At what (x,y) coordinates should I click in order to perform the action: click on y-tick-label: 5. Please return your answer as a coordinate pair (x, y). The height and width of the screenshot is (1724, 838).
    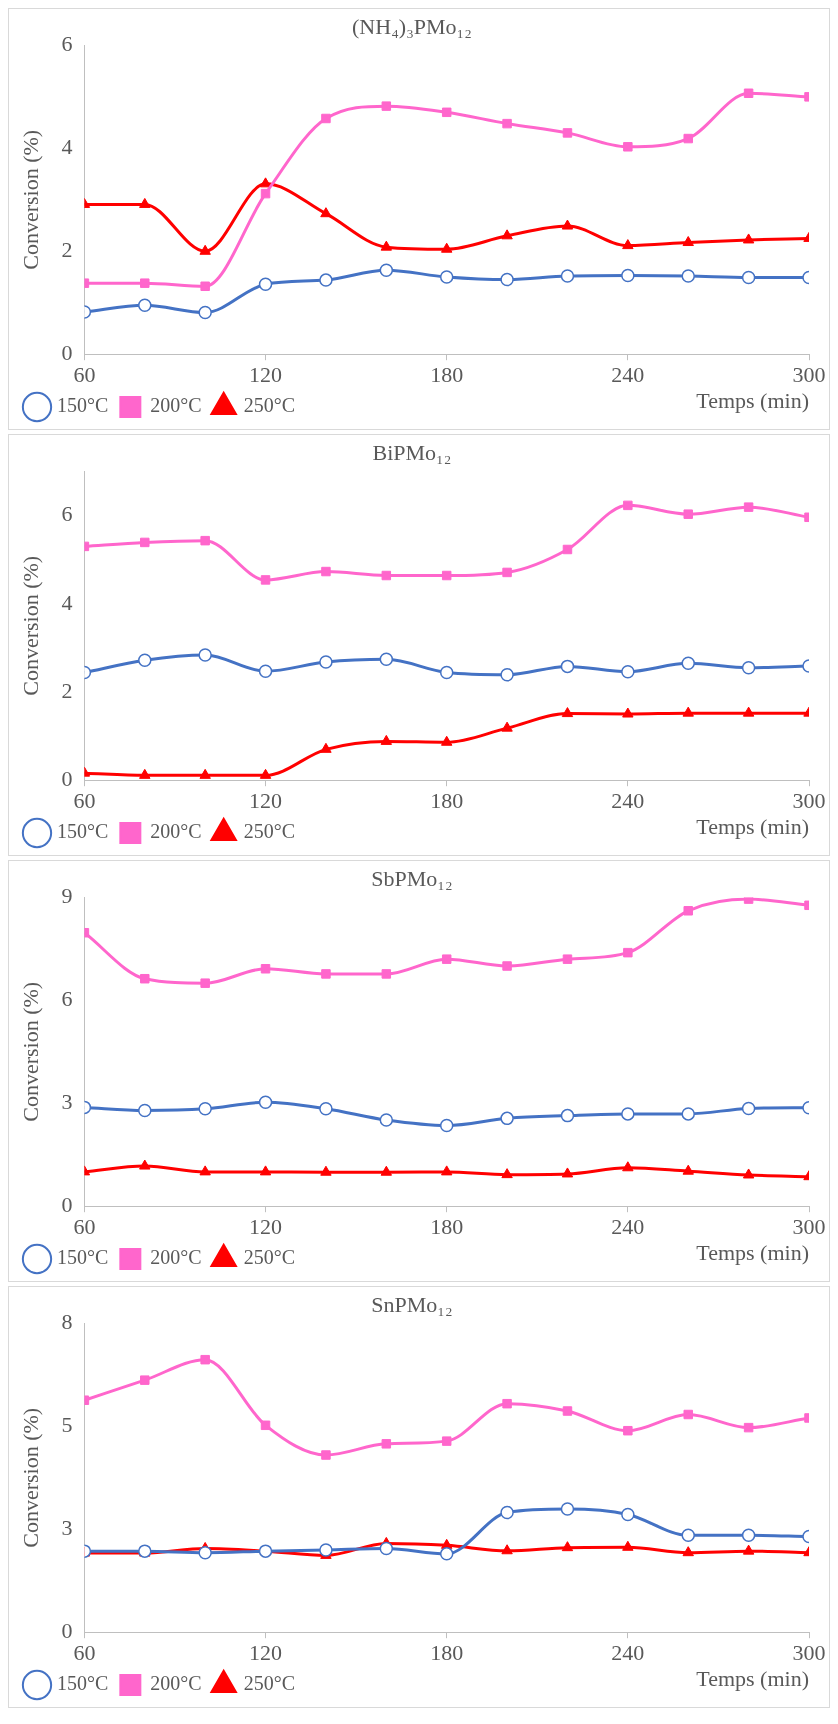
    Looking at the image, I should click on (67, 1425).